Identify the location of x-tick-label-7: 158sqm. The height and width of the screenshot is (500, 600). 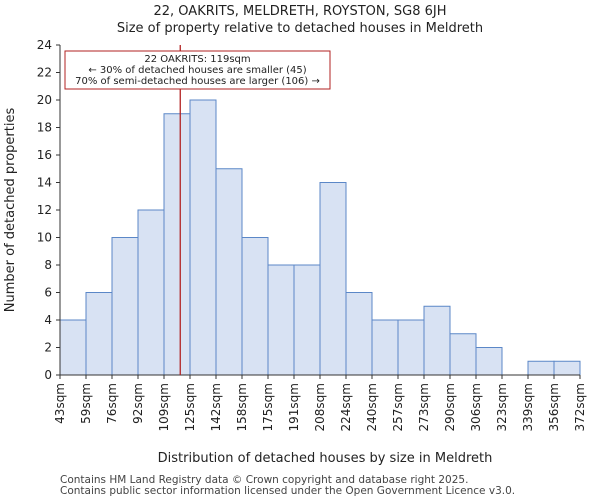
(242, 407).